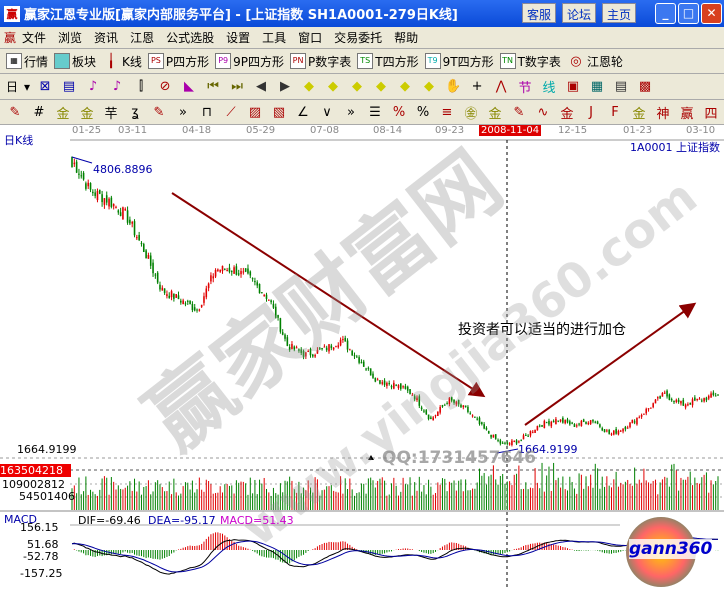 This screenshot has height=593, width=724. I want to click on next-icon: ▶, so click(285, 86).